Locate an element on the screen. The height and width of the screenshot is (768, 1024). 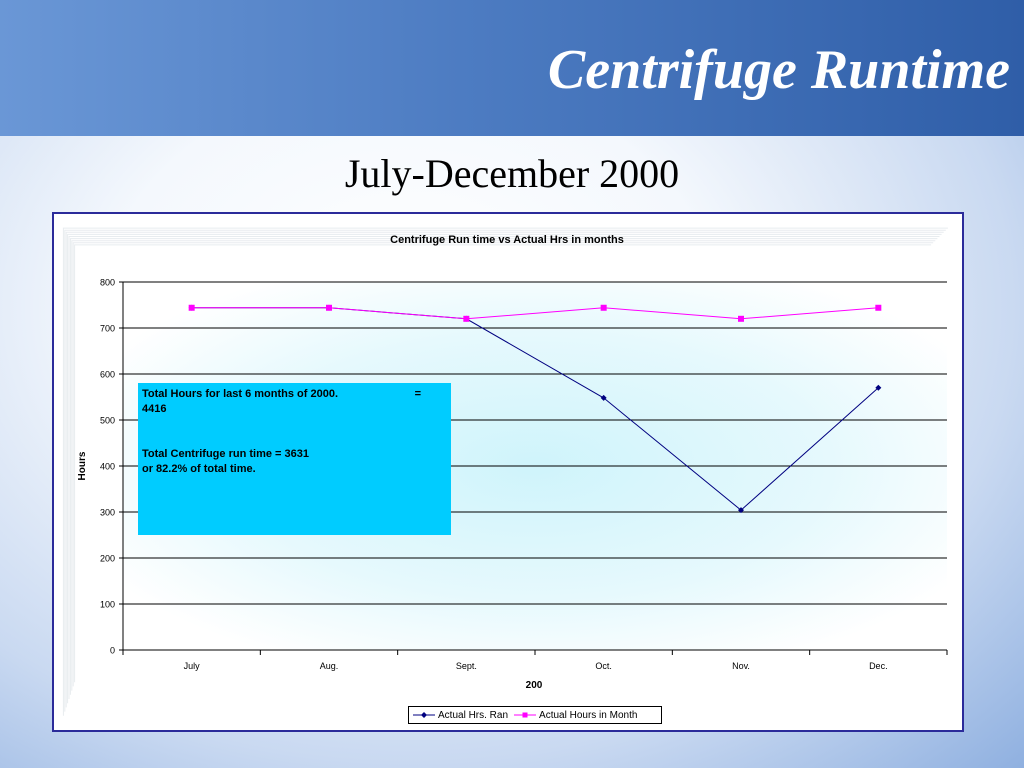
y-tick-label: 700 is located at coordinates (107, 329).